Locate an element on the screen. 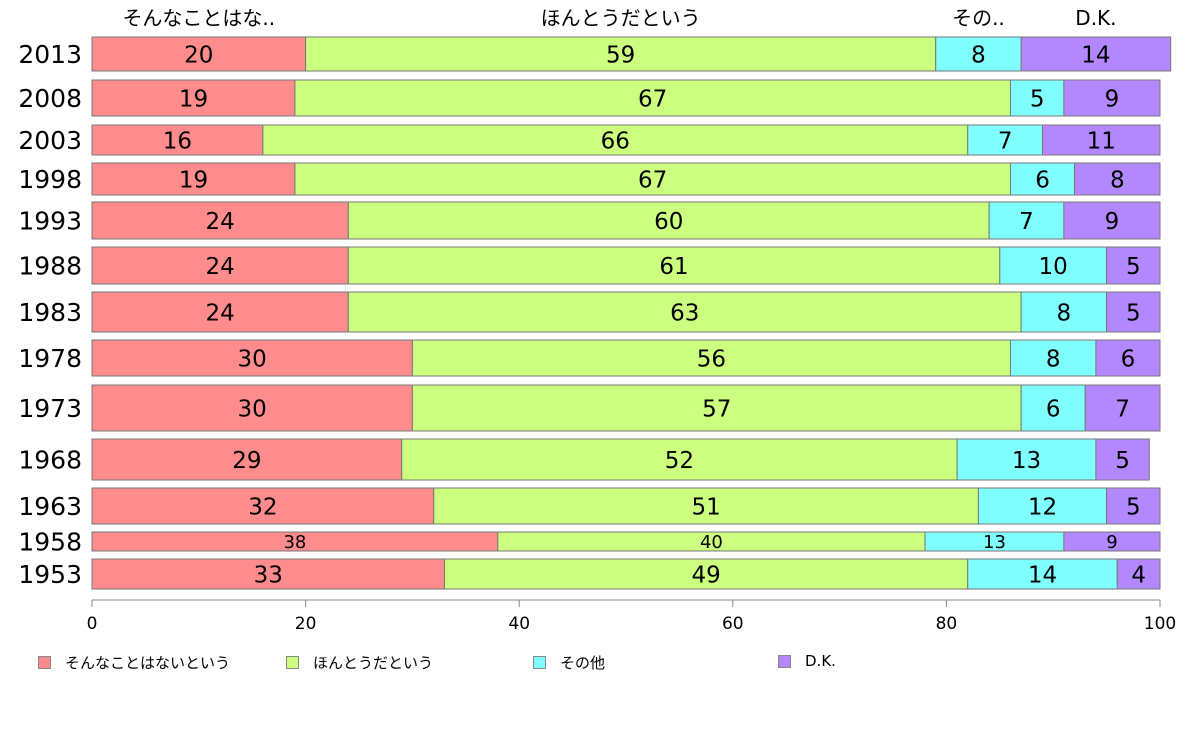 This screenshot has height=736, width=1188. series-header-2: その.. is located at coordinates (978, 18).